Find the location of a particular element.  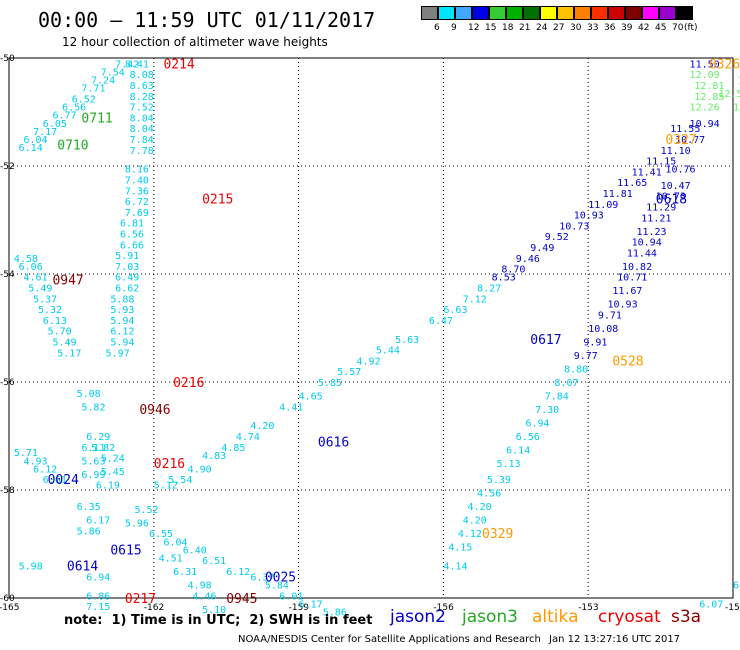

wave-height-value: 7.42 is located at coordinates (127, 64).